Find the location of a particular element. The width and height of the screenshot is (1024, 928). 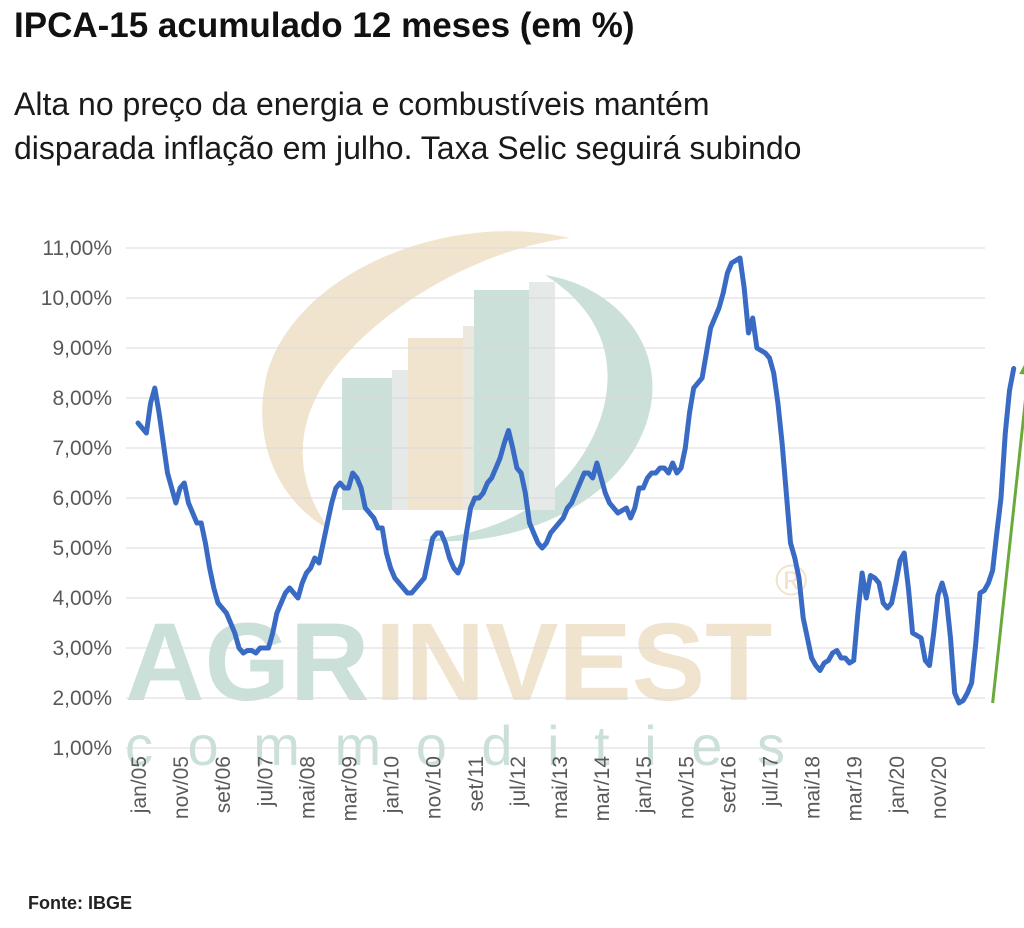

x-tick-label: nov/05 is located at coordinates (181, 787).